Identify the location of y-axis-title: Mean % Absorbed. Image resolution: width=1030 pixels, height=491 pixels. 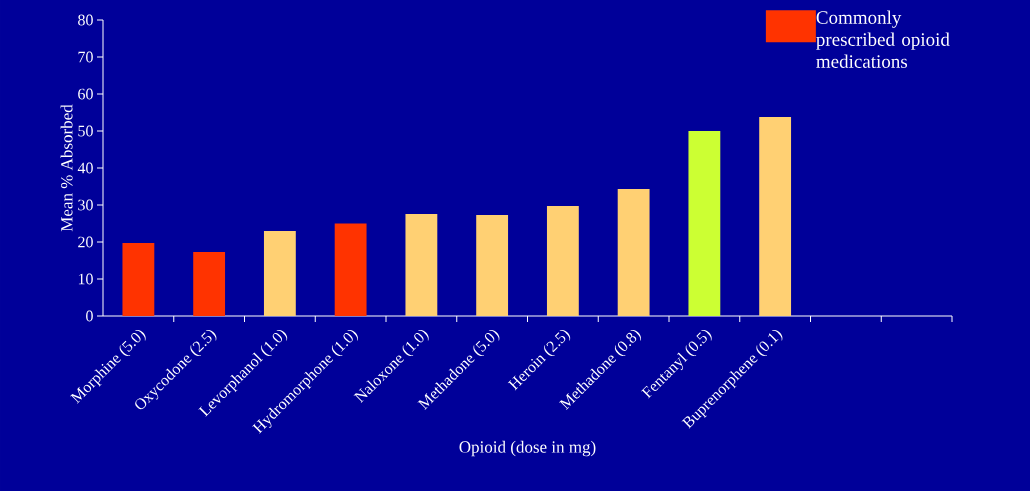
(66, 168).